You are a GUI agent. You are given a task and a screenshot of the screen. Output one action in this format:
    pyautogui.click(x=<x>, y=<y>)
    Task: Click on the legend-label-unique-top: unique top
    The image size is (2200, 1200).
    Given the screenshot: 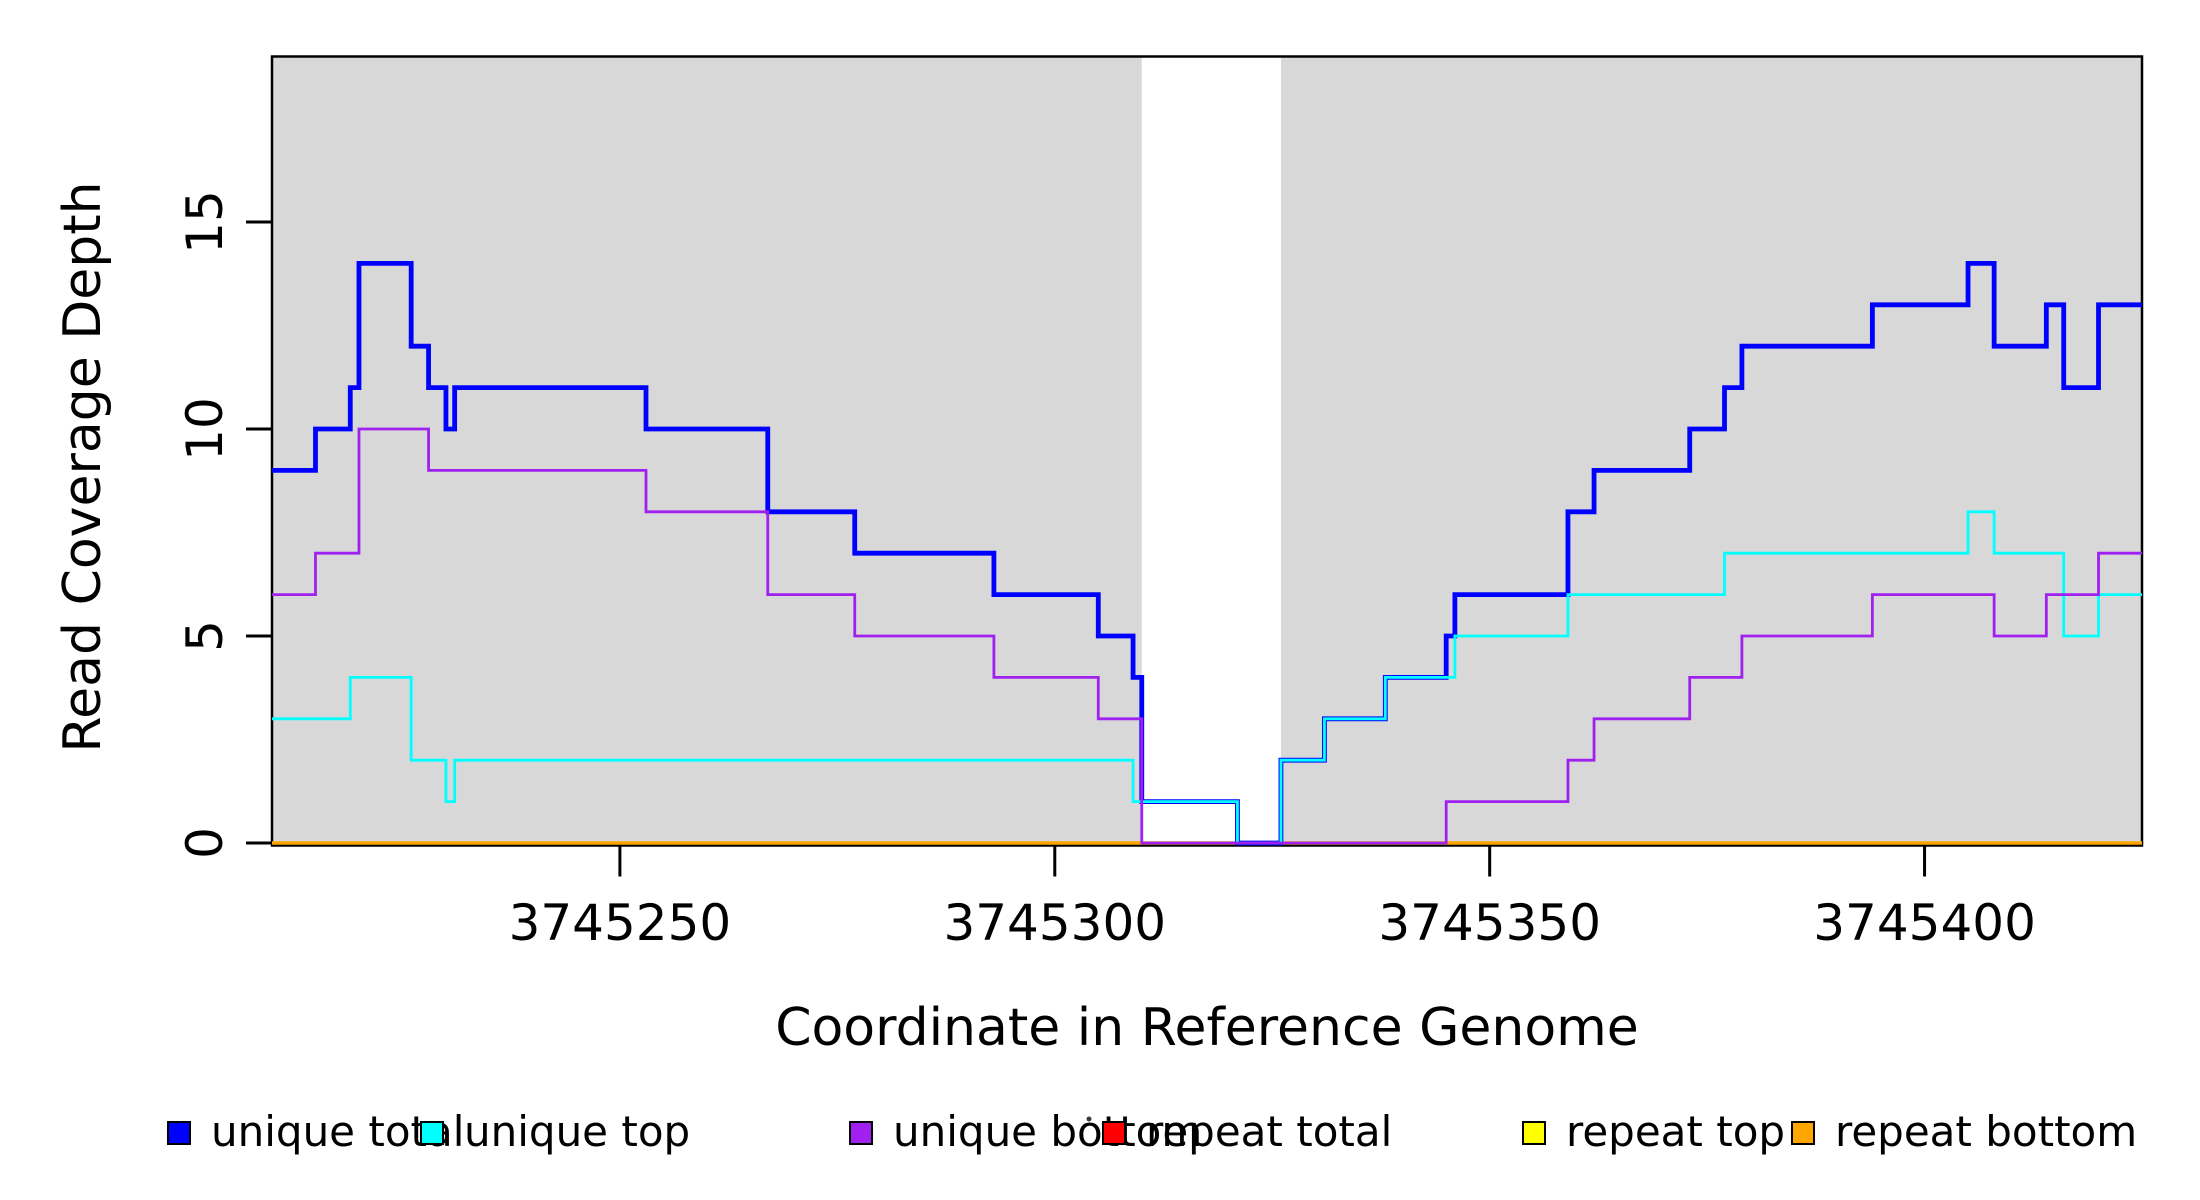 What is the action you would take?
    pyautogui.click(x=577, y=1131)
    